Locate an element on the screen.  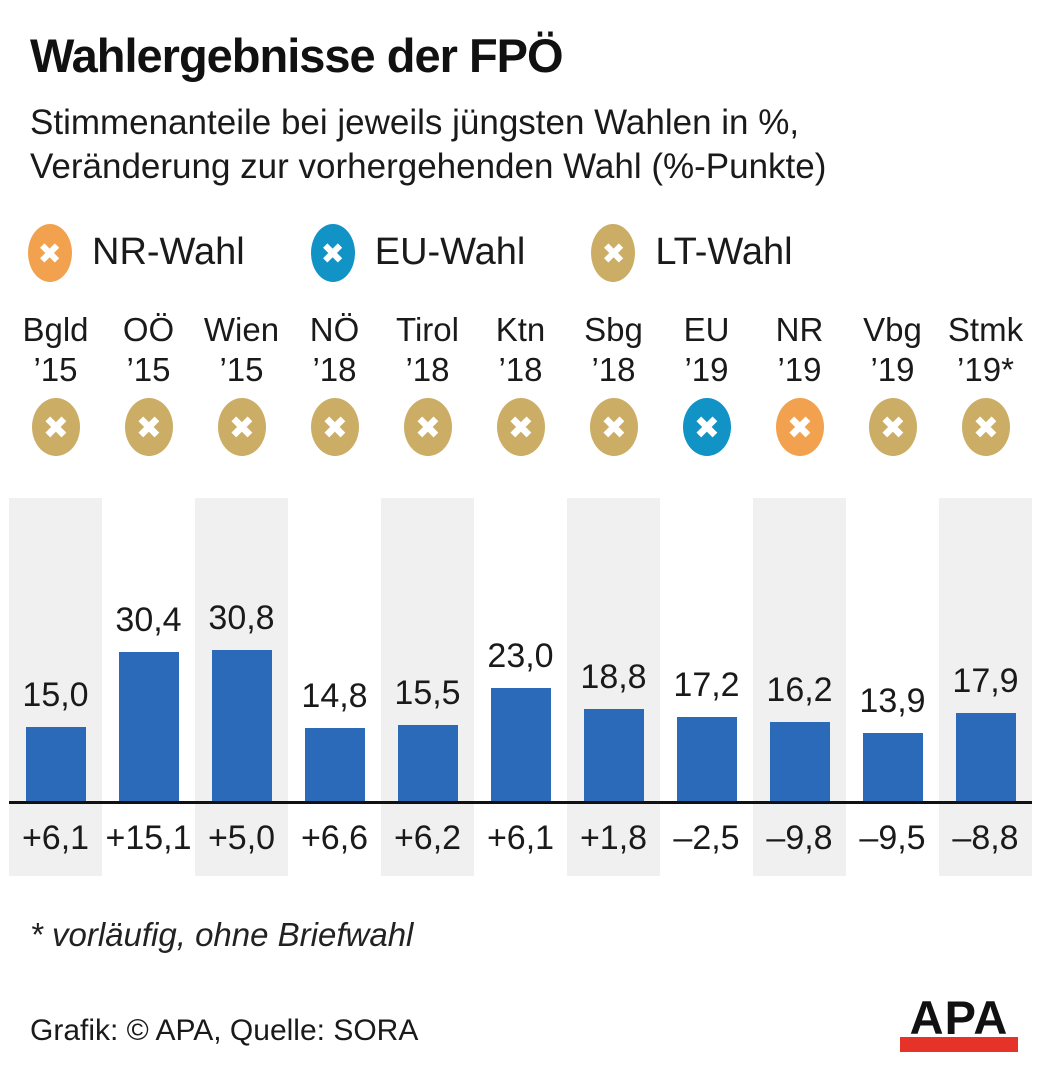
bar-zone: 23,0 is located at coordinates (520, 651).